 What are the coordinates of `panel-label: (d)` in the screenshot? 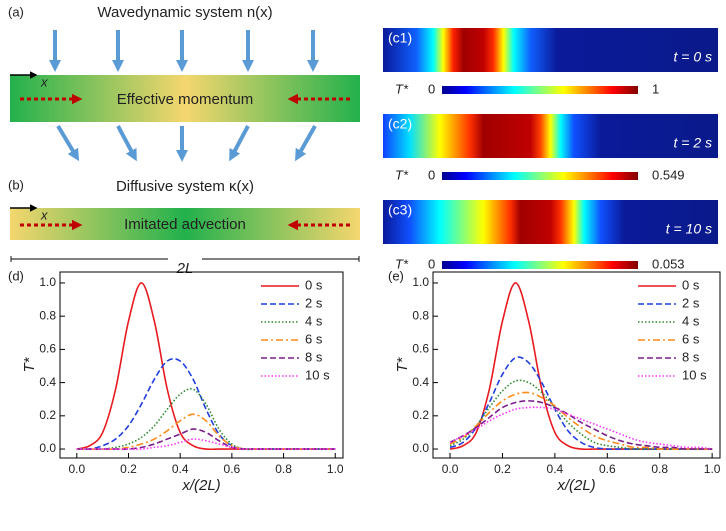 It's located at (16, 275).